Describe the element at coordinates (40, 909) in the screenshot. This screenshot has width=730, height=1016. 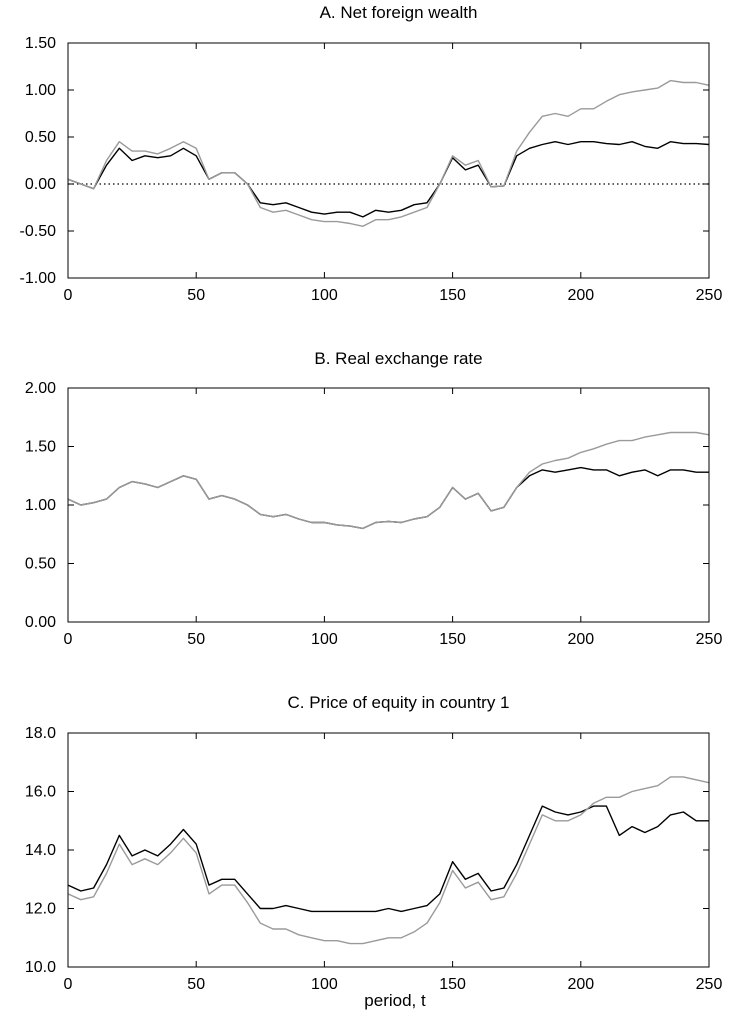
I see `y-tick-label: 12.0` at that location.